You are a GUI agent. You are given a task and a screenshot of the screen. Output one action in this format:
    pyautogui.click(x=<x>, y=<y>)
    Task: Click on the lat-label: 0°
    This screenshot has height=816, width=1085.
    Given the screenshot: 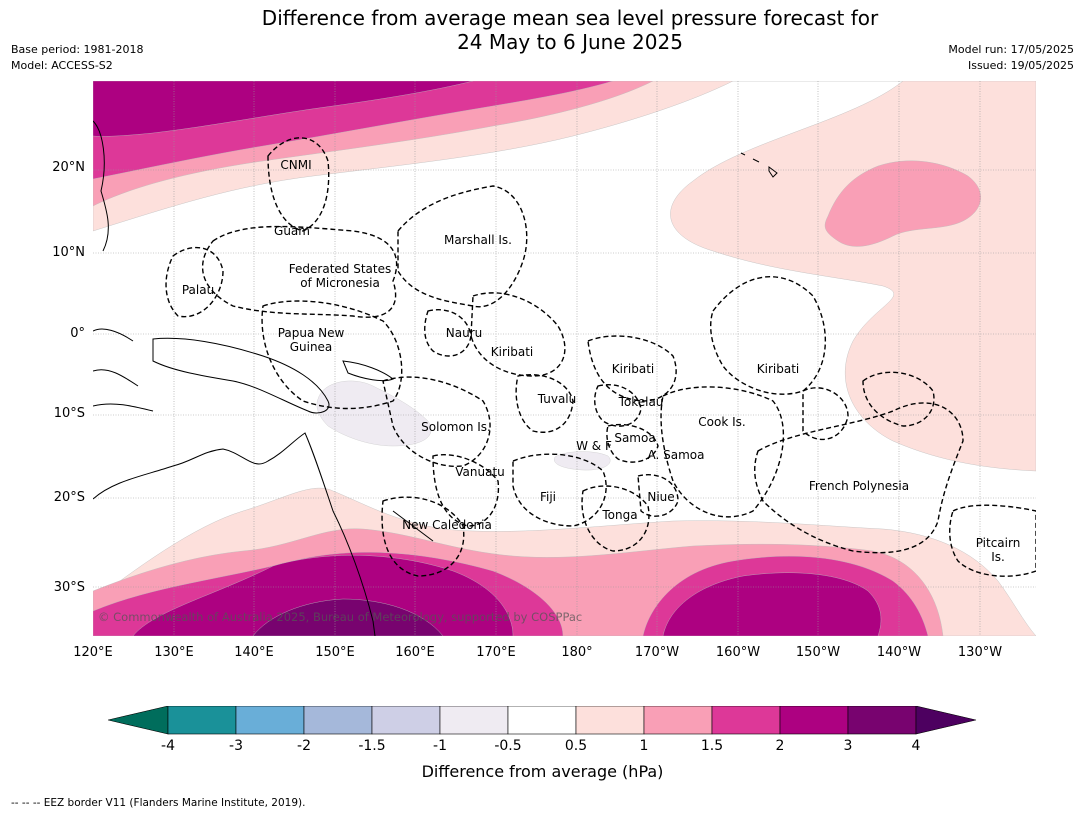 What is the action you would take?
    pyautogui.click(x=77, y=333)
    